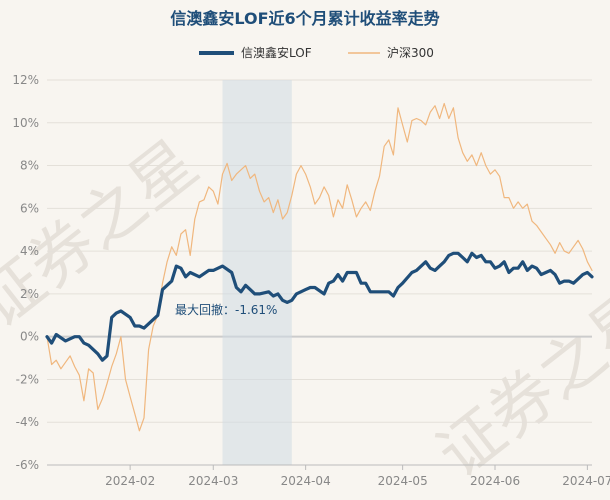 The width and height of the screenshot is (610, 500). I want to click on legend: 信澳鑫安LOF 沪深300, so click(316, 52).